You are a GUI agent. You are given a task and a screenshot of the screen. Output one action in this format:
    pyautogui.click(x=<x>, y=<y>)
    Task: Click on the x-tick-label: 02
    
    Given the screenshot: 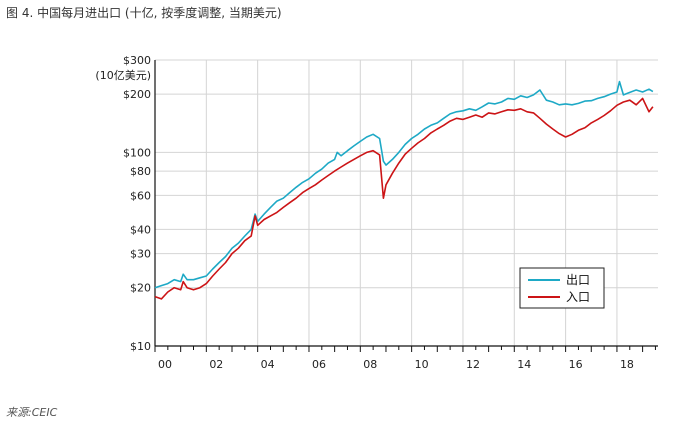 What is the action you would take?
    pyautogui.click(x=216, y=364)
    